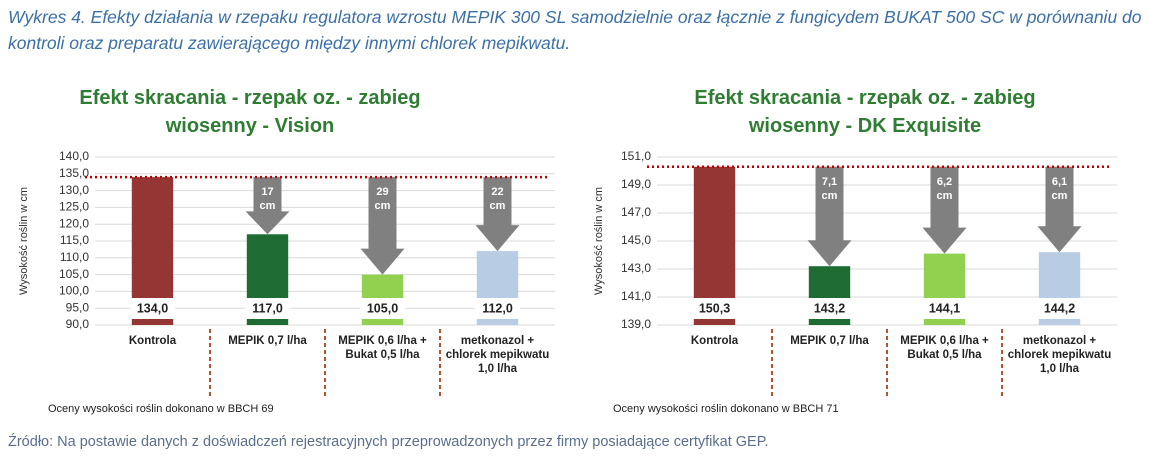  Describe the element at coordinates (74, 240) in the screenshot. I see `y-tick-label: 115,0` at that location.